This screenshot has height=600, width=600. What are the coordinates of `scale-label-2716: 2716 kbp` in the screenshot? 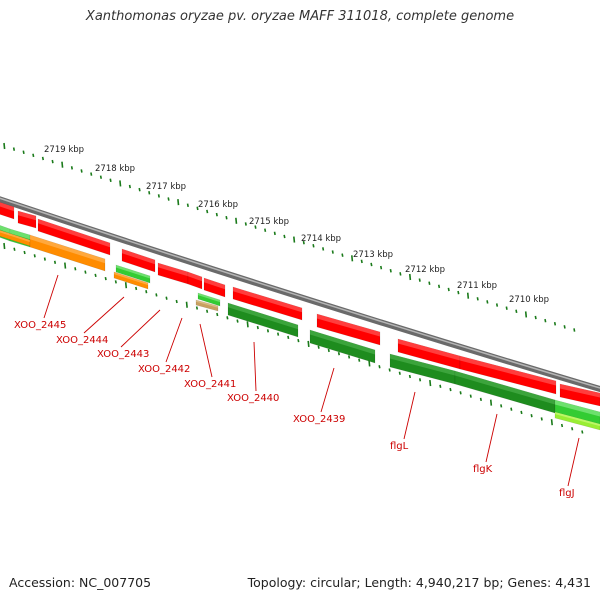 It's located at (218, 205).